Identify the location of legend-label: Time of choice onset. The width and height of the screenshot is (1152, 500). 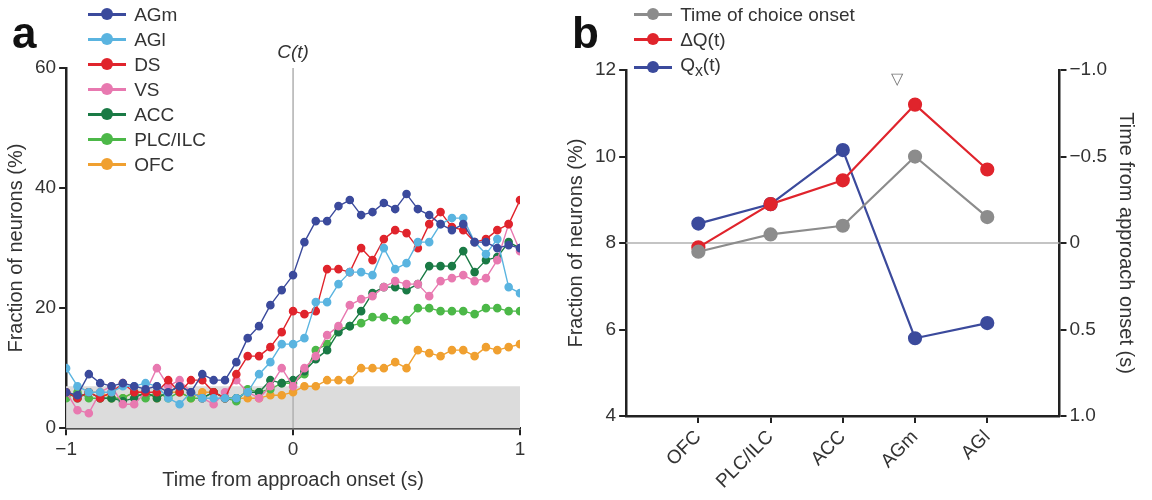
(767, 15).